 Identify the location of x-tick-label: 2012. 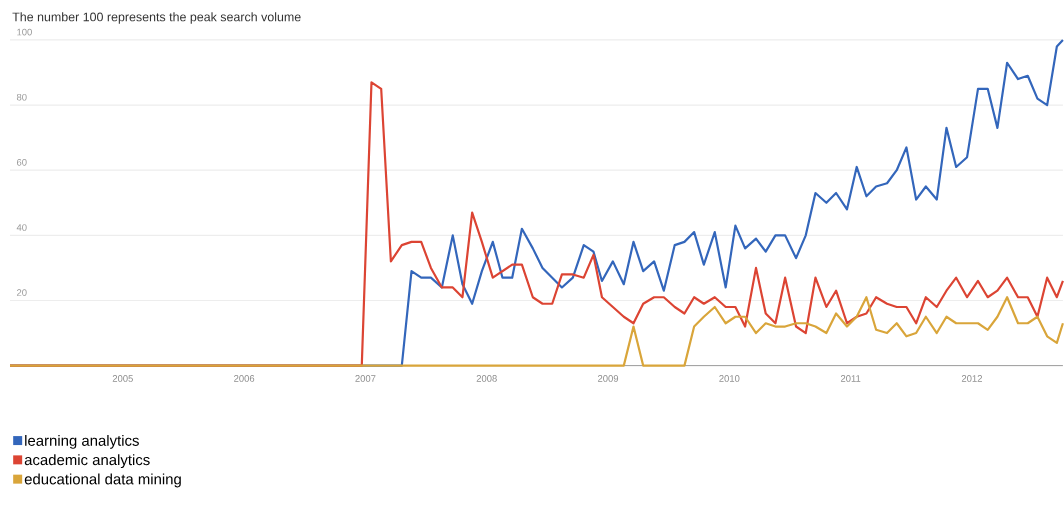
(971, 378).